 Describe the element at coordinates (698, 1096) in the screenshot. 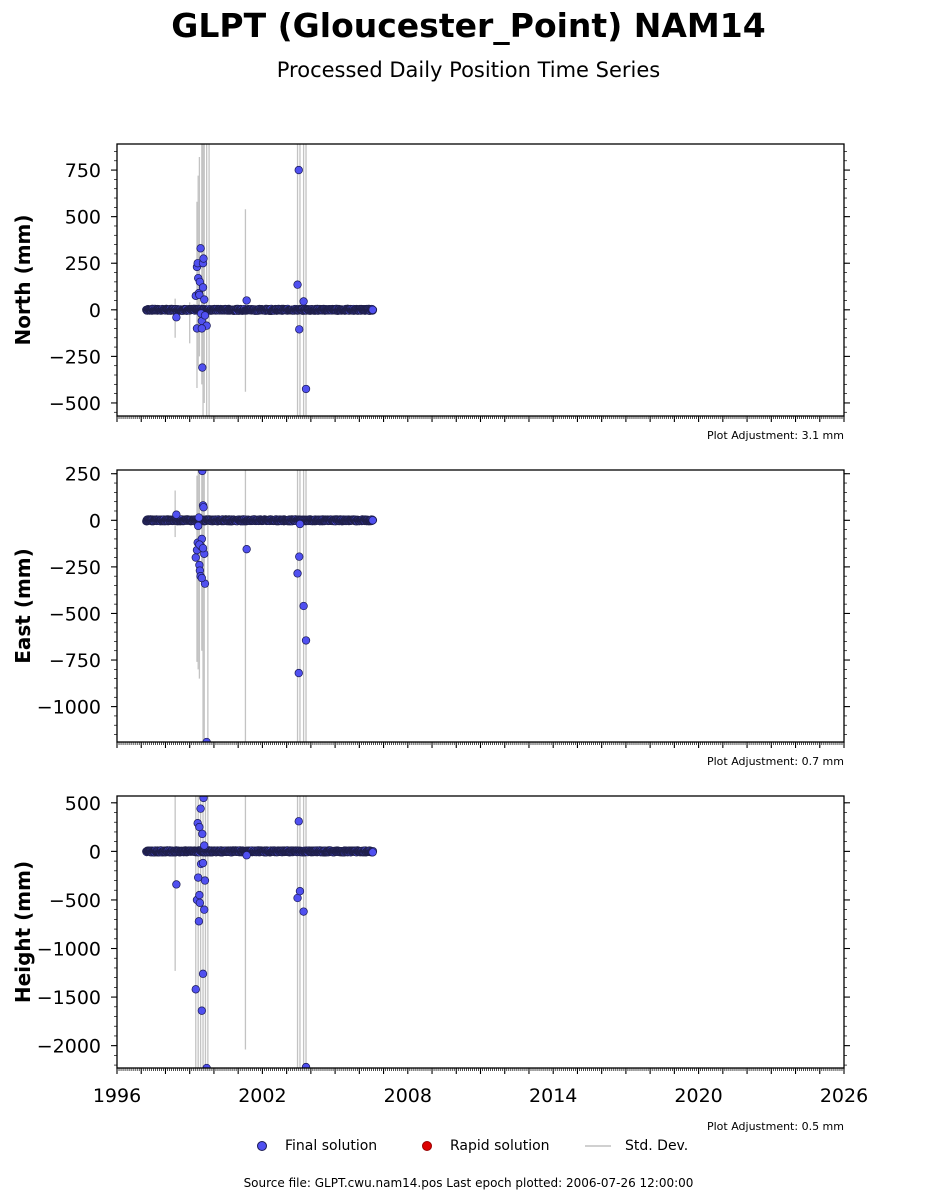

I see `x-tick-label: 2020` at that location.